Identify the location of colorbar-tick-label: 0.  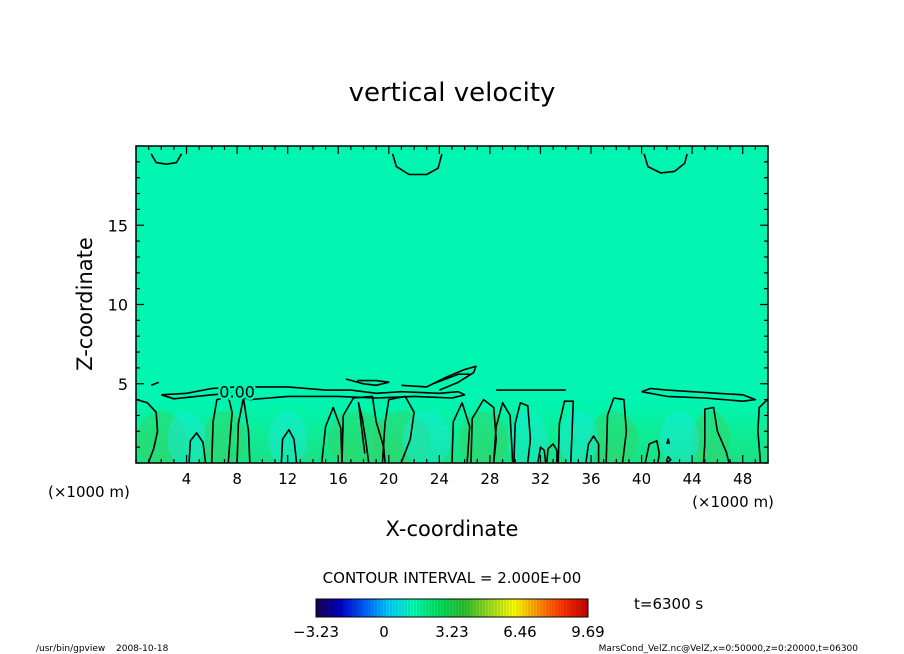
(384, 632).